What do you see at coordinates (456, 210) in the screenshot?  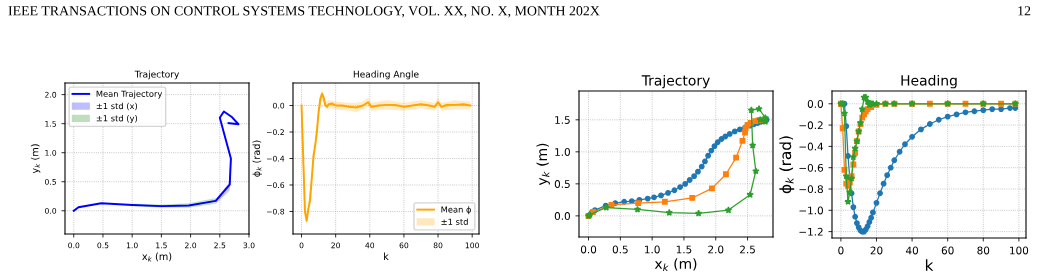 I see `legend-label: Mean ϕ` at bounding box center [456, 210].